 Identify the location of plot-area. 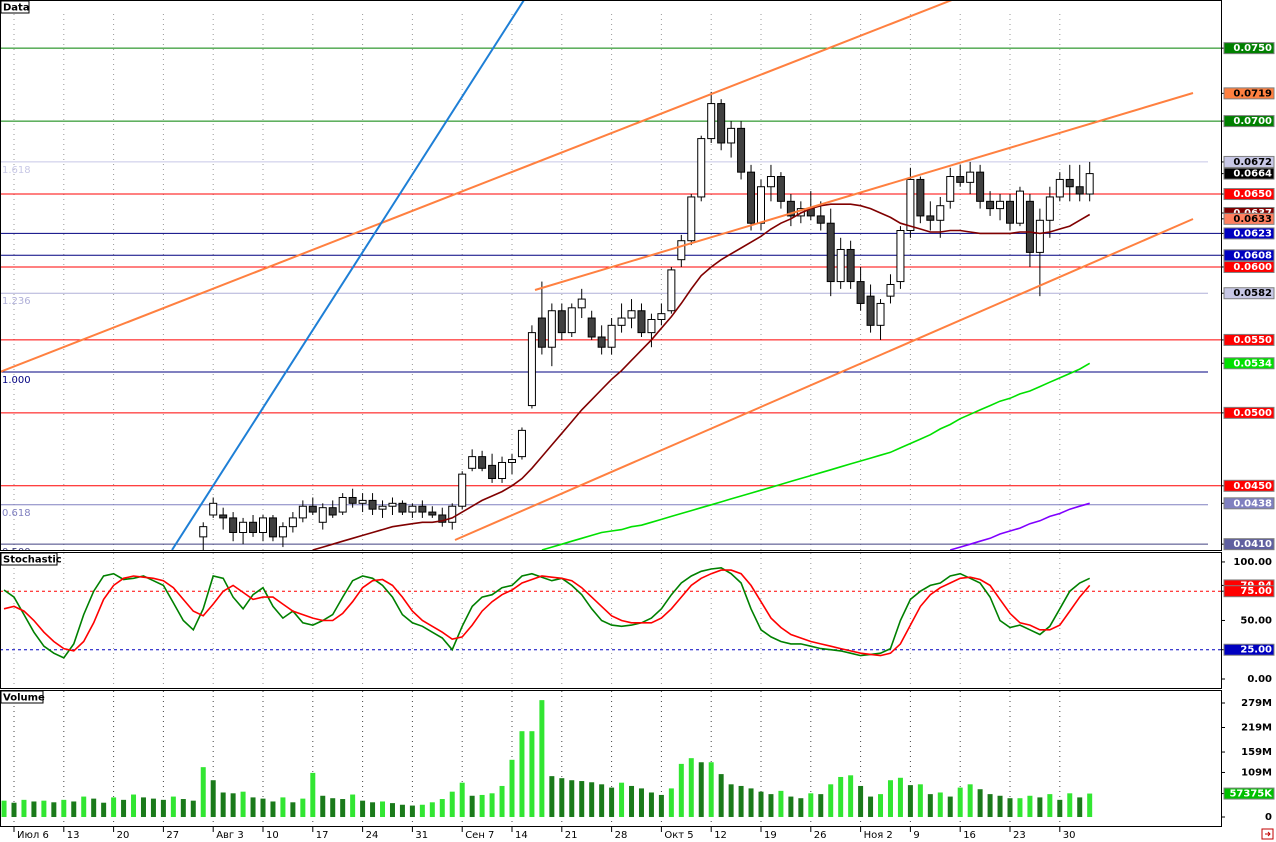
(611, 612).